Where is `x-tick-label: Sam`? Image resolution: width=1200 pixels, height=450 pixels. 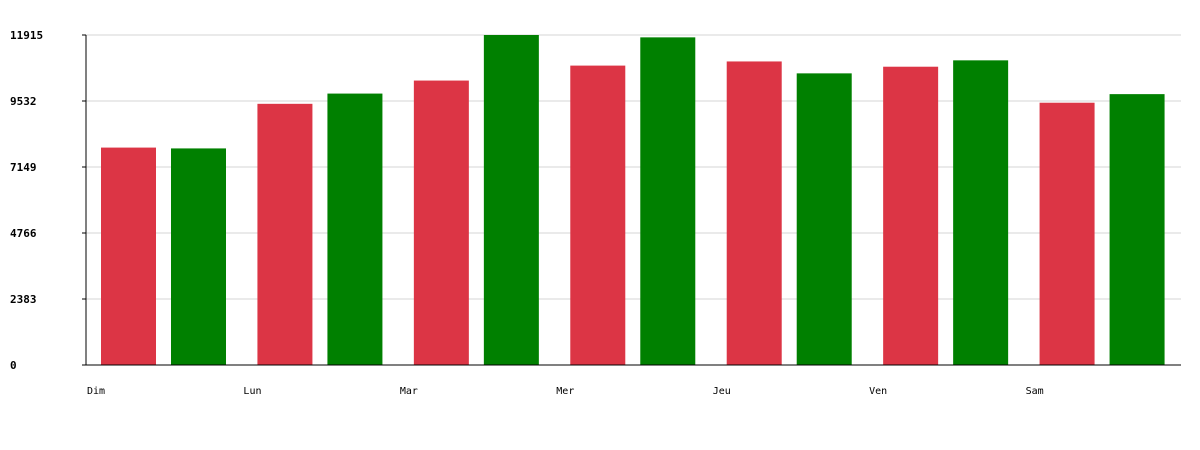
x-tick-label: Sam is located at coordinates (1035, 391).